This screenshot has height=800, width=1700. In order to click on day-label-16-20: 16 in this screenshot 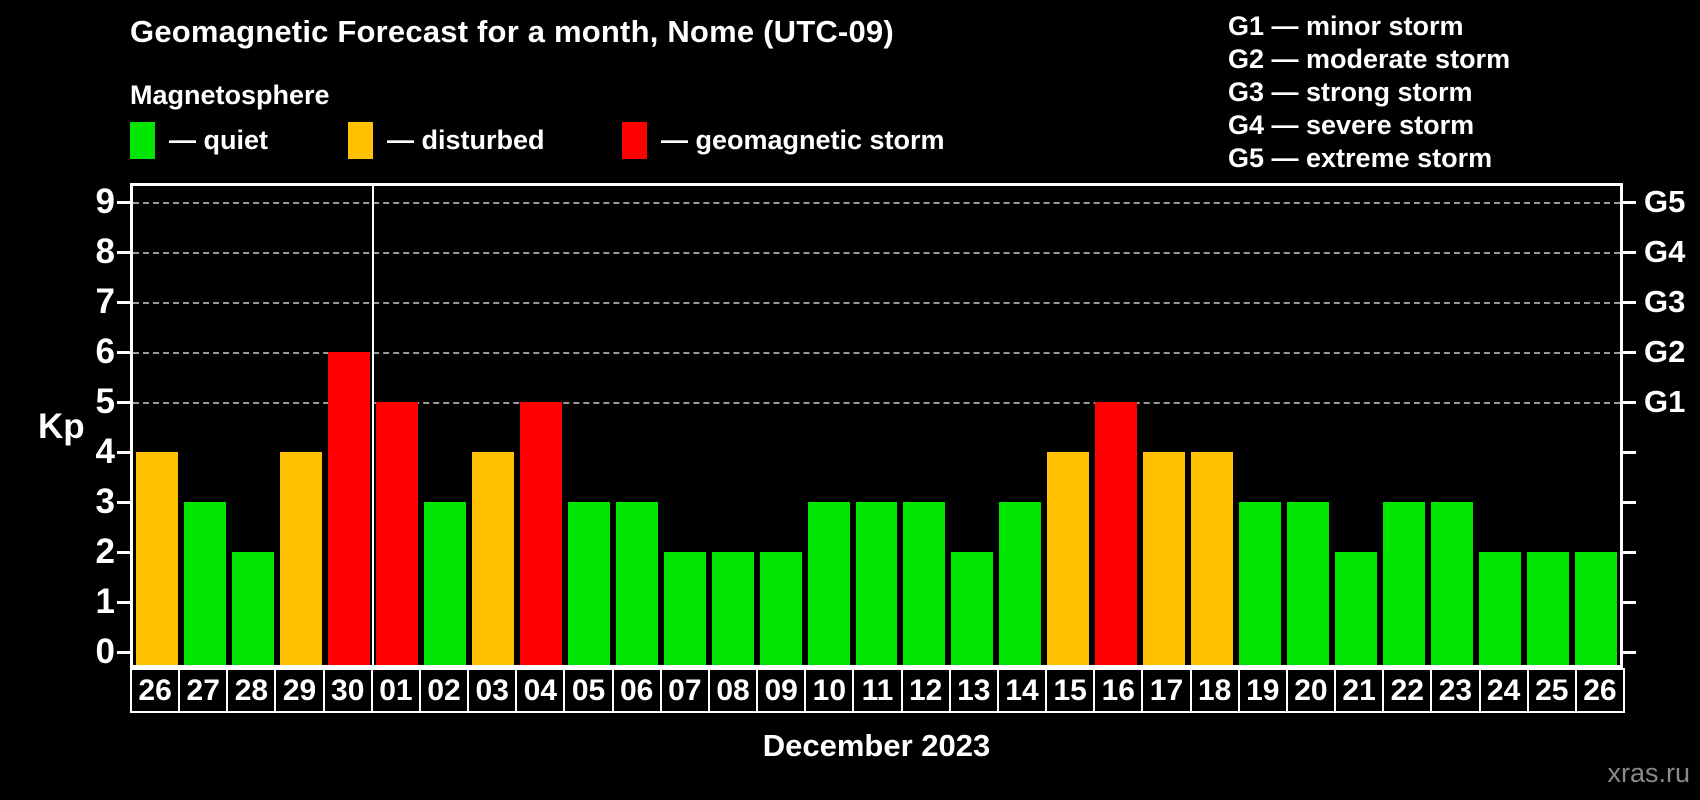, I will do `click(1118, 690)`.